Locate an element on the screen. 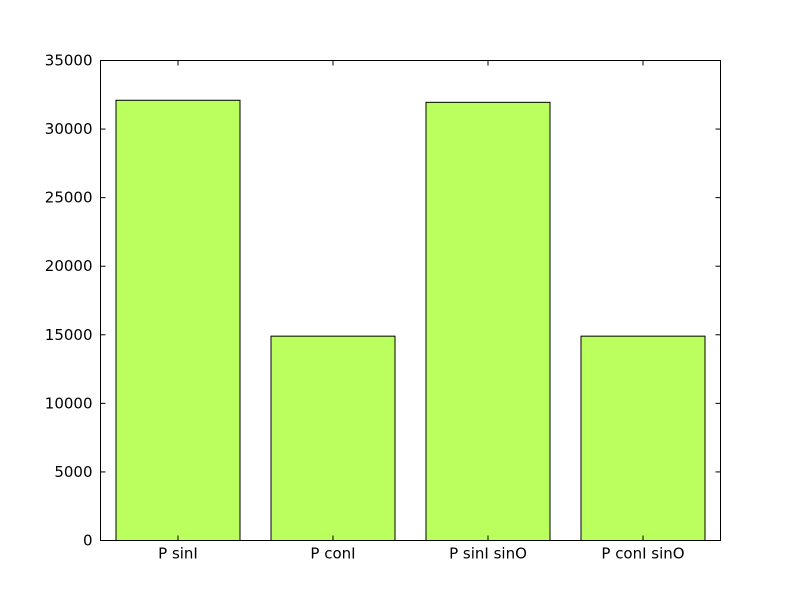 The width and height of the screenshot is (800, 600). y-tick-label: 5000 is located at coordinates (73, 472).